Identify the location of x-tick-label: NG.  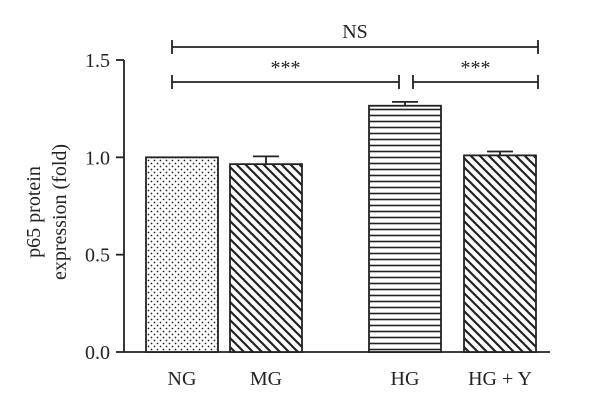
(182, 379).